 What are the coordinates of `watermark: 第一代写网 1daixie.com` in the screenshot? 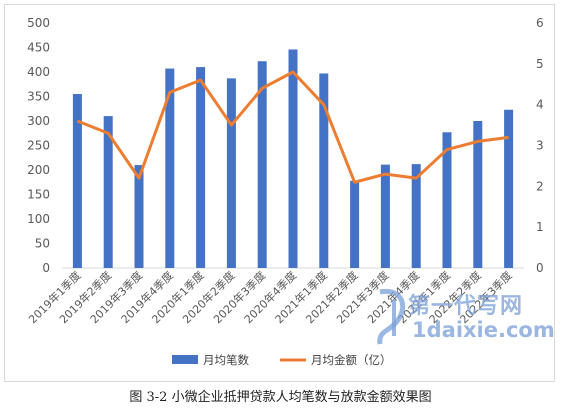 It's located at (463, 321).